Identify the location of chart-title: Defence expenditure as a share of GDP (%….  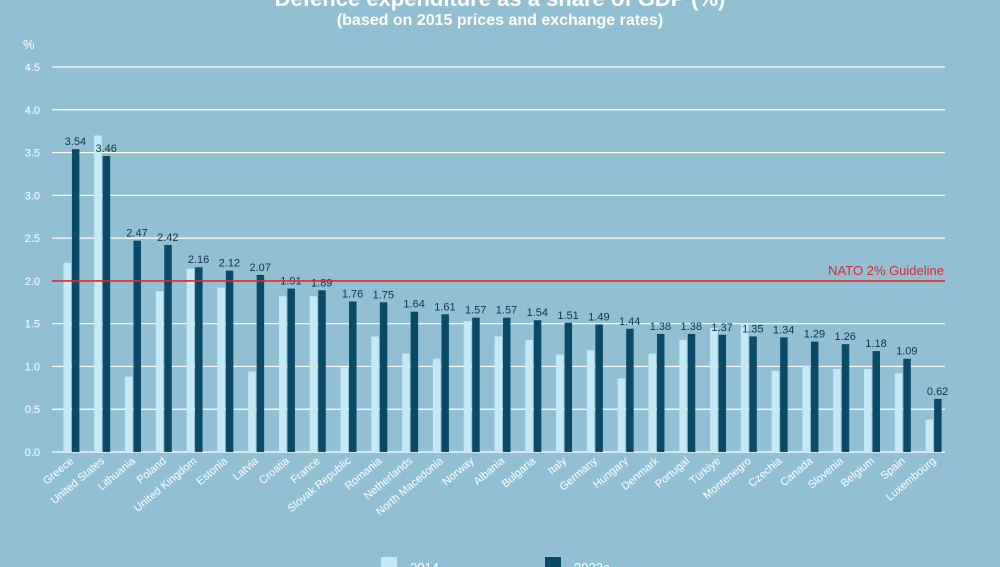
(500, 6).